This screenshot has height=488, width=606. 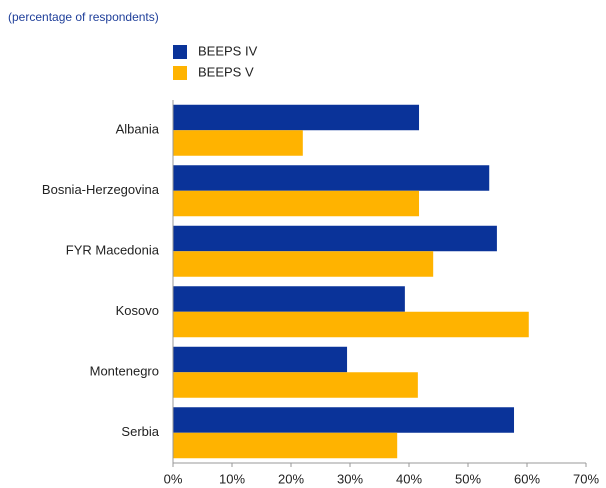 What do you see at coordinates (138, 129) in the screenshot?
I see `y-tick-label: Albania` at bounding box center [138, 129].